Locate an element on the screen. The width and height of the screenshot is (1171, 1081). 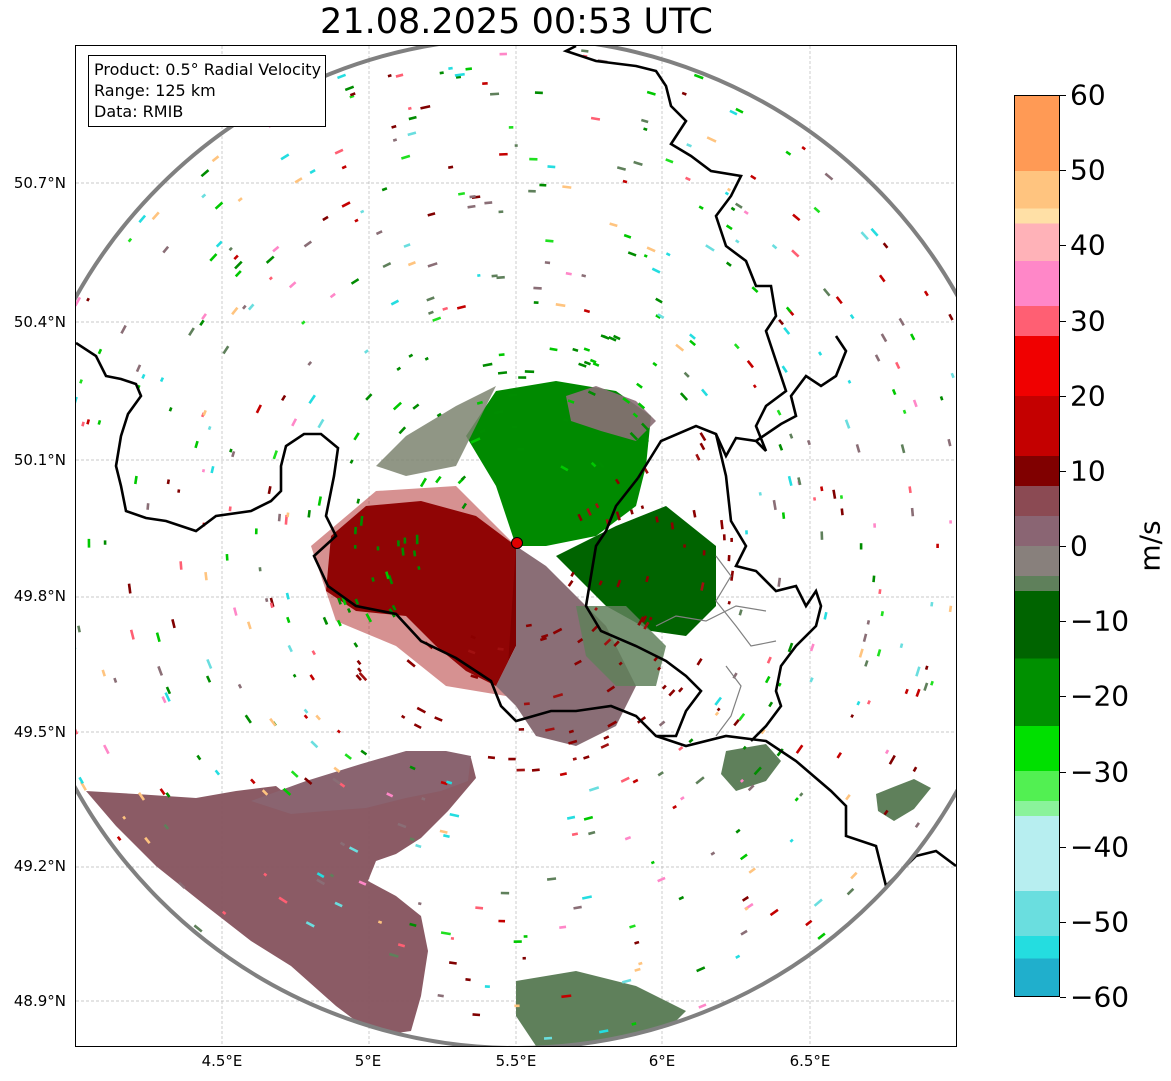
colorbar-tick-label: 0 is located at coordinates (1079, 546).